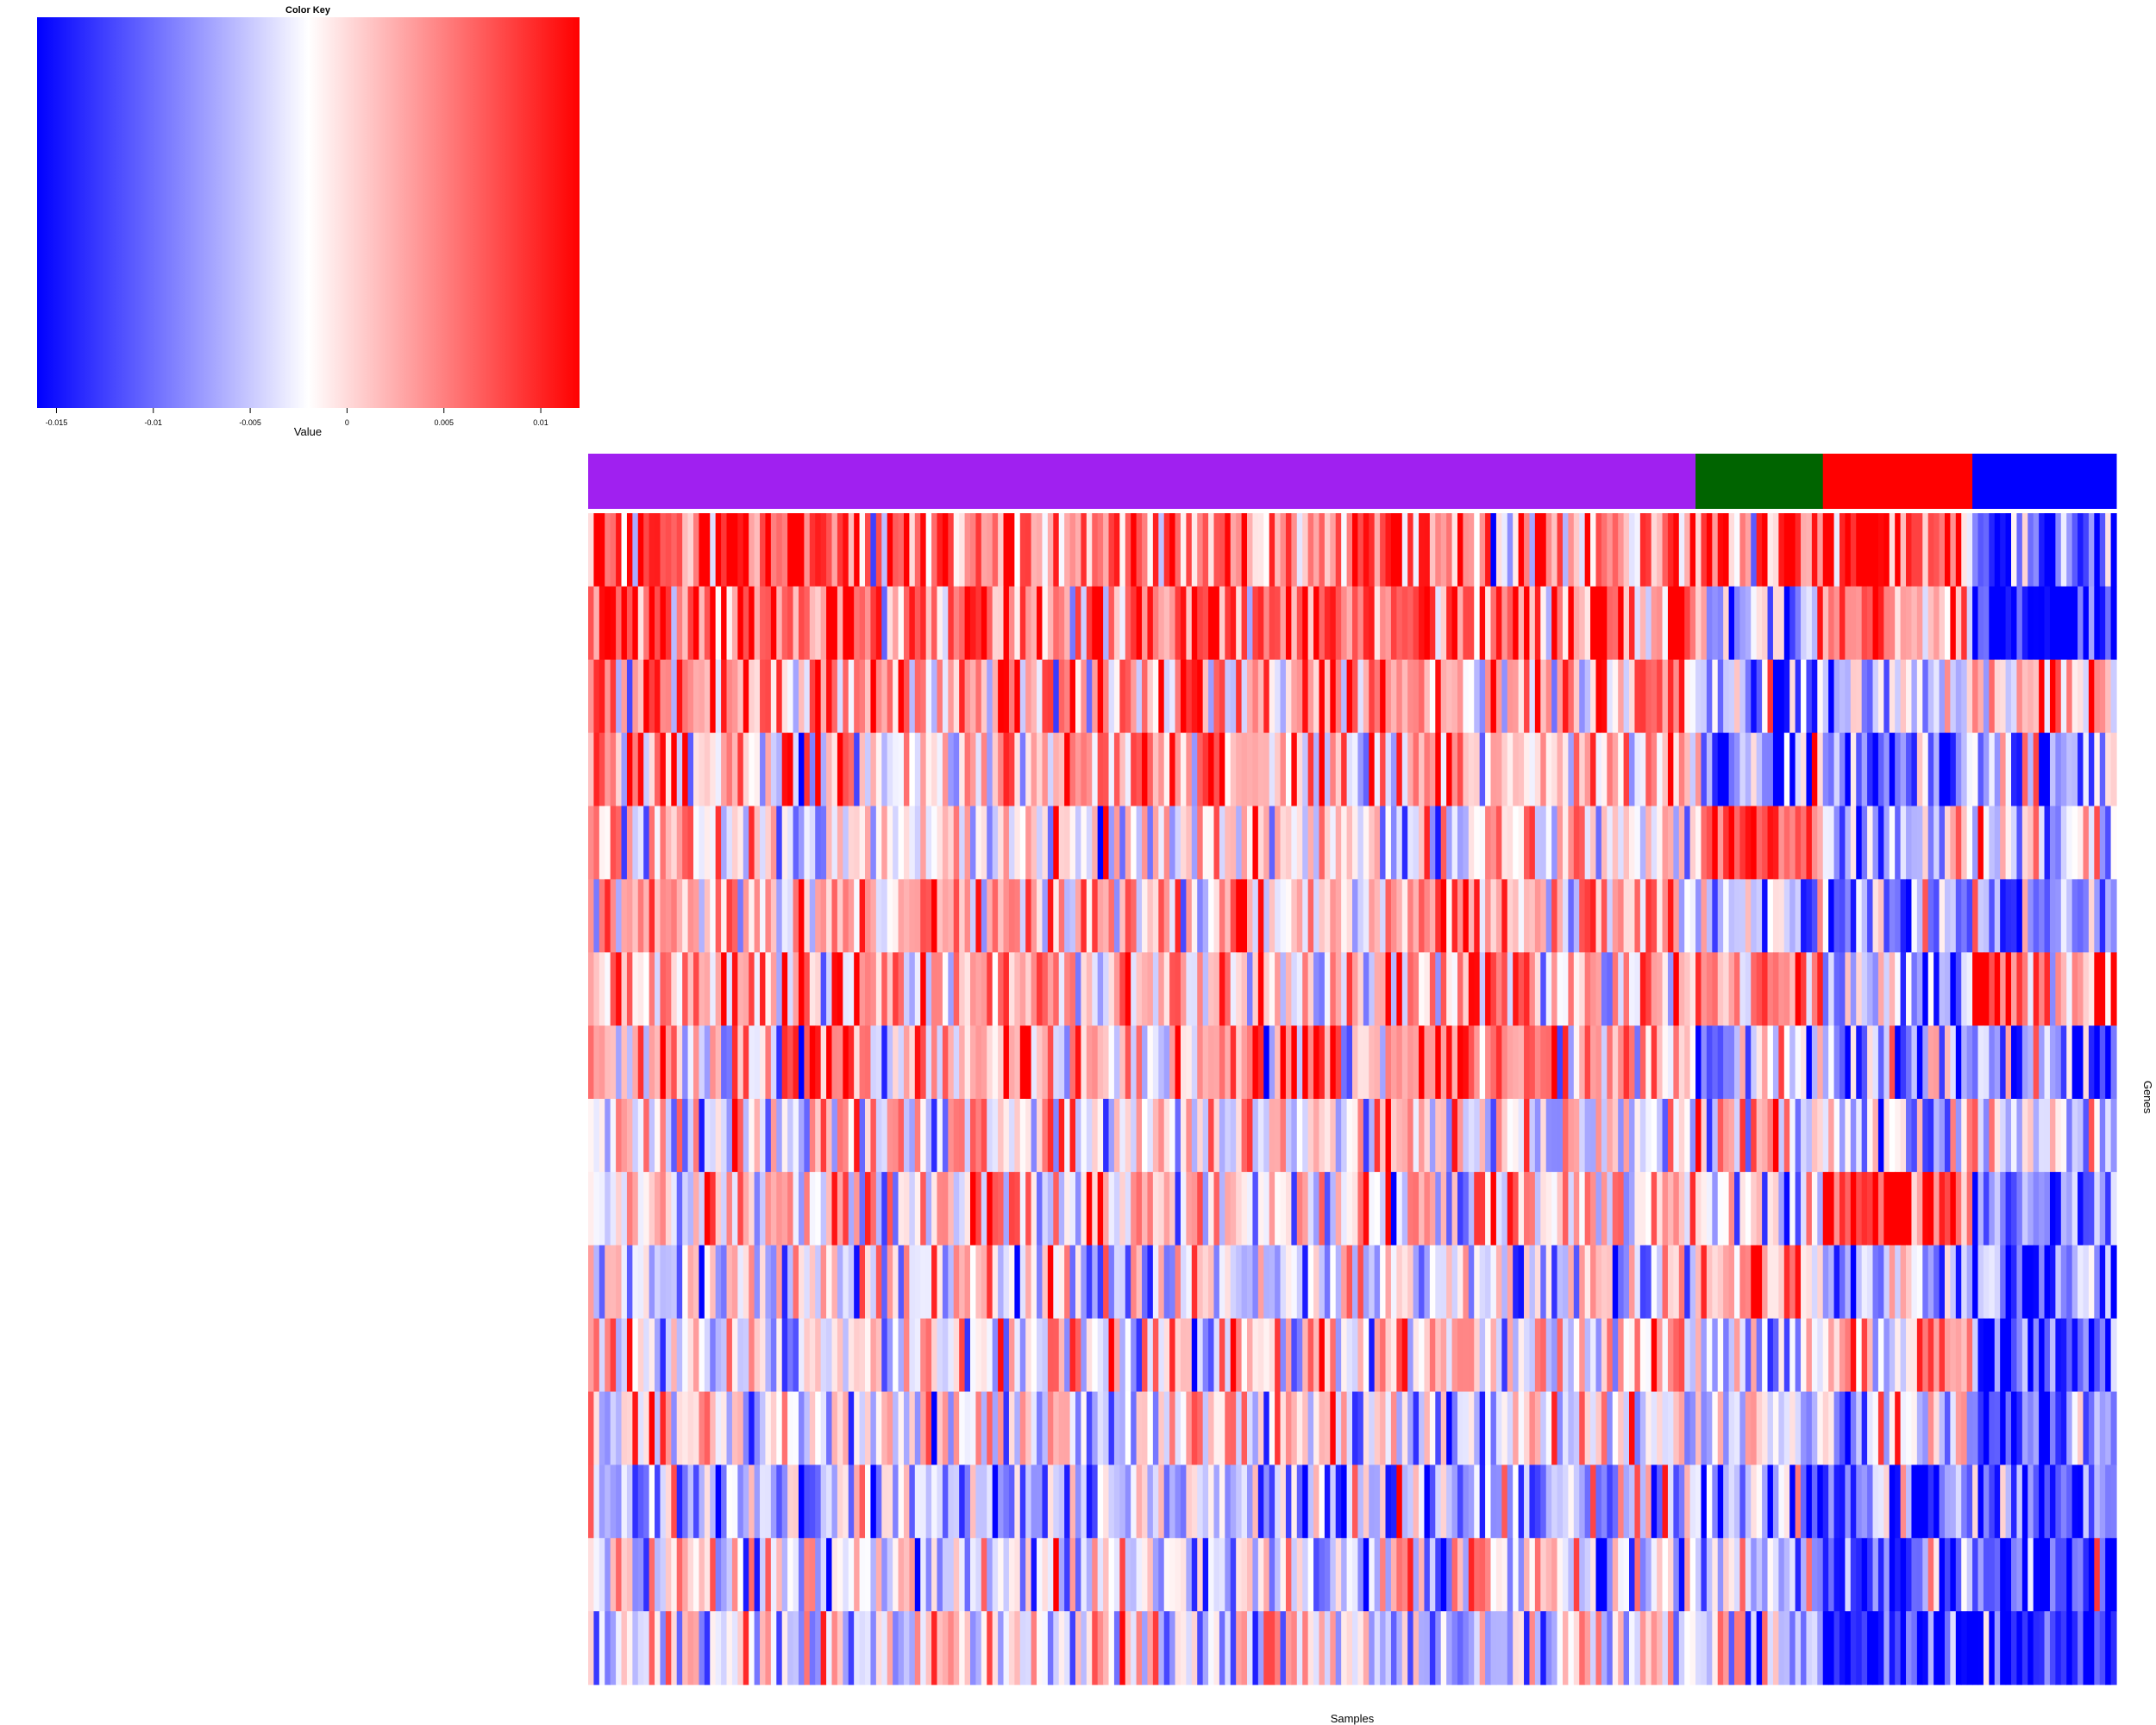 This screenshot has width=2156, height=1725. What do you see at coordinates (308, 11) in the screenshot?
I see `color-key-title: Color Key` at bounding box center [308, 11].